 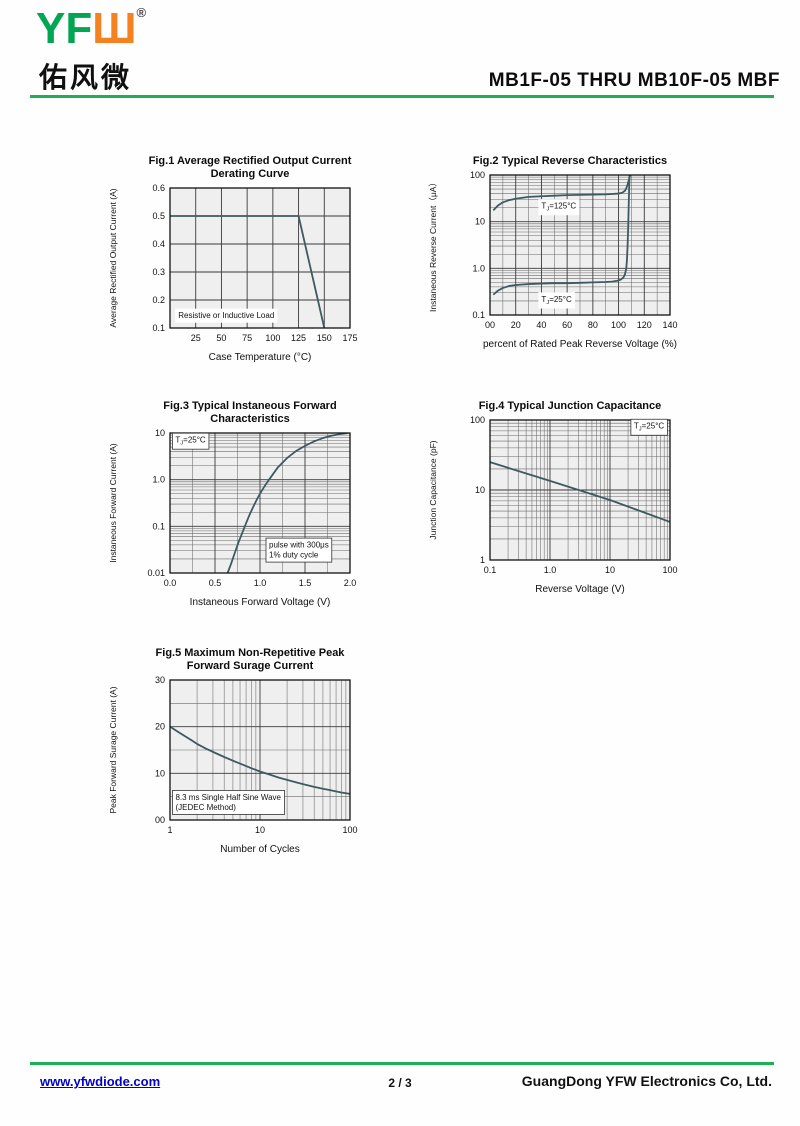 I want to click on svg-text: 50, so click(x=221, y=338).